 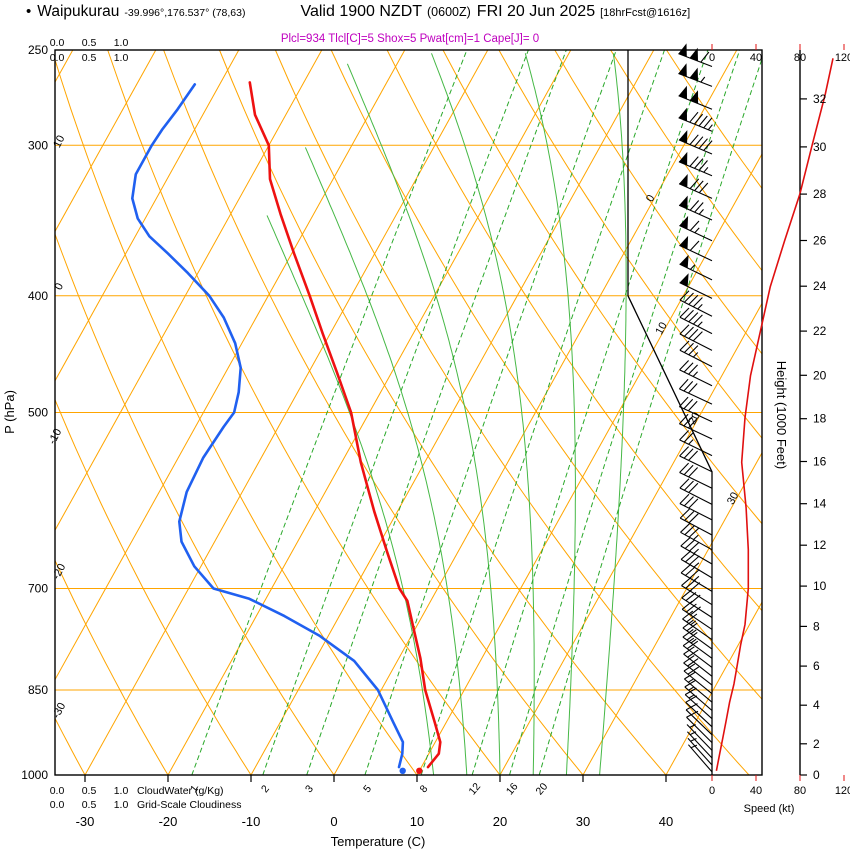 What do you see at coordinates (733, 498) in the screenshot?
I see `isotherm-label: 30` at bounding box center [733, 498].